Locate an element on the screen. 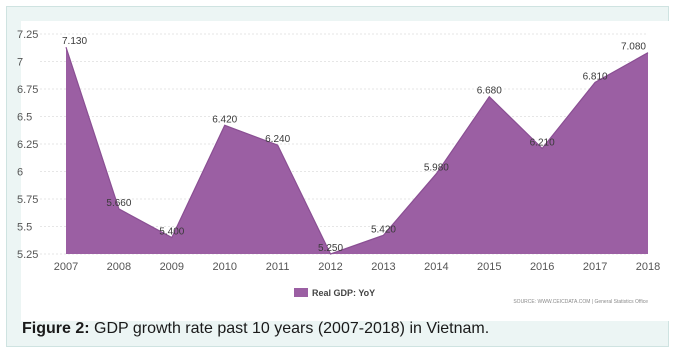 This screenshot has width=677, height=353. data-label: 6.680 is located at coordinates (489, 91).